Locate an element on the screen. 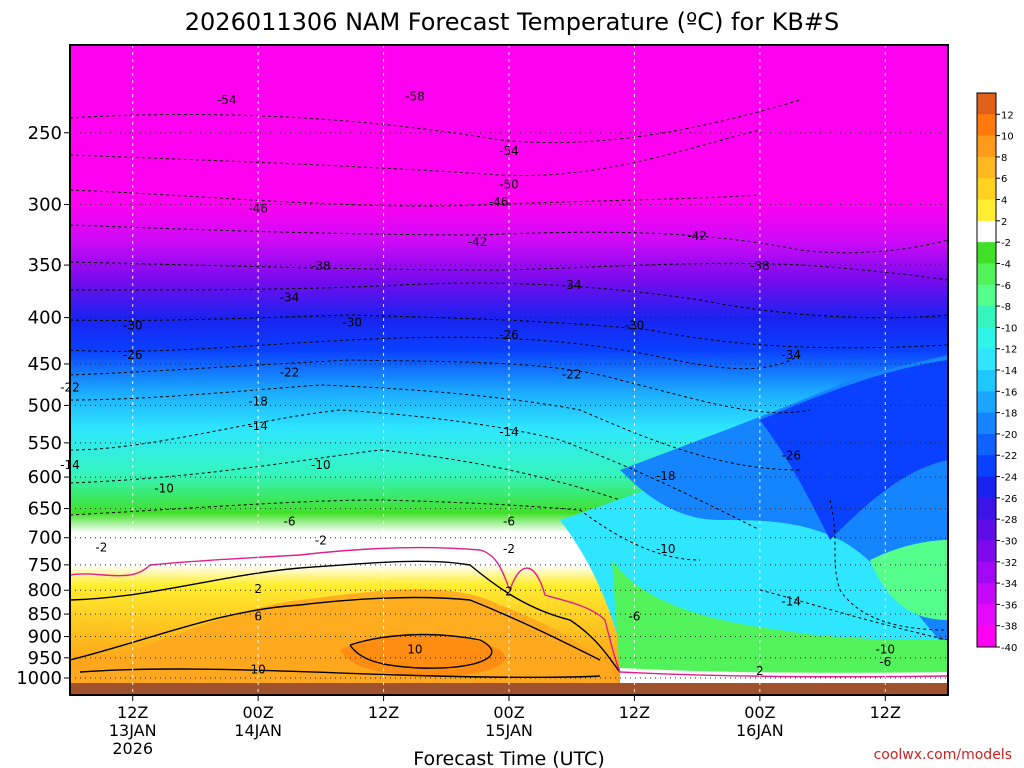 This screenshot has width=1024, height=768. contour-label: -14 is located at coordinates (258, 426).